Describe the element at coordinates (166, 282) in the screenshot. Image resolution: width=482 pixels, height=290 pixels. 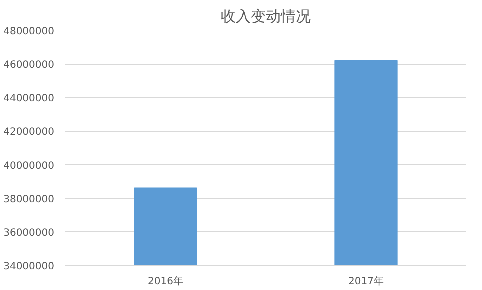
I see `x-tick-label: 2016年` at that location.